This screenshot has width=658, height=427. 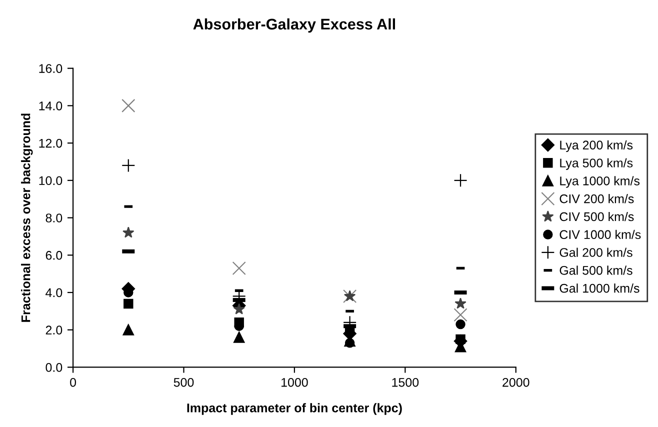 I want to click on y-tick-label: 0.0, so click(x=54, y=367).